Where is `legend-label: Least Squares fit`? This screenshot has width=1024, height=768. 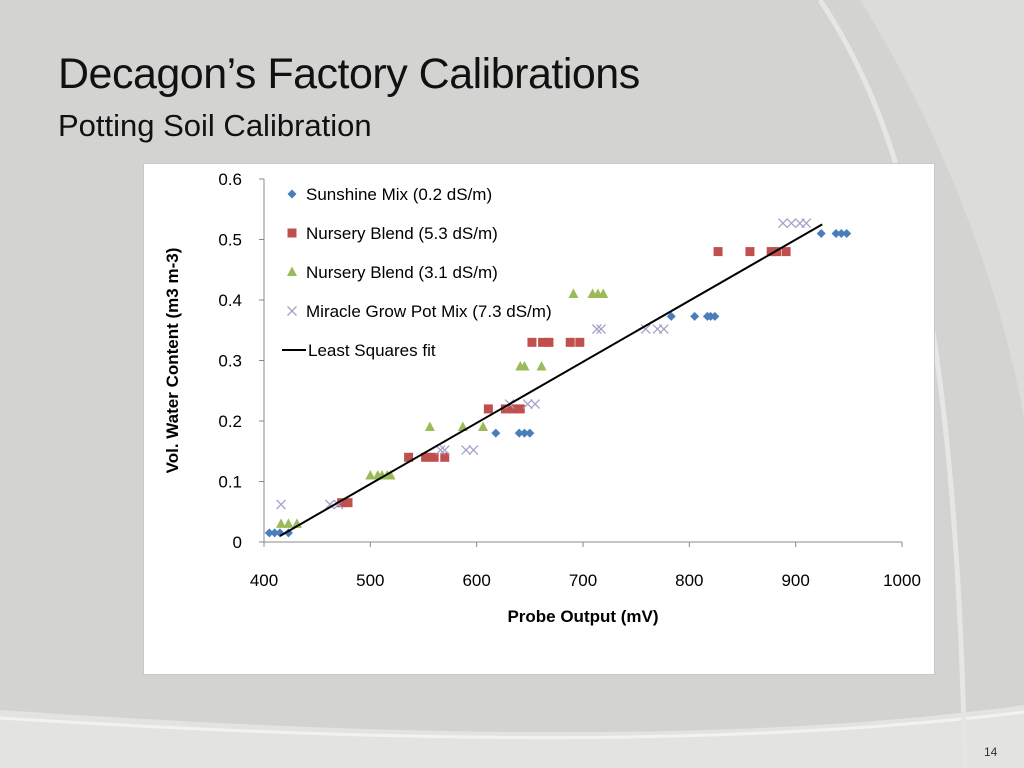
legend-label: Least Squares fit is located at coordinates (372, 350).